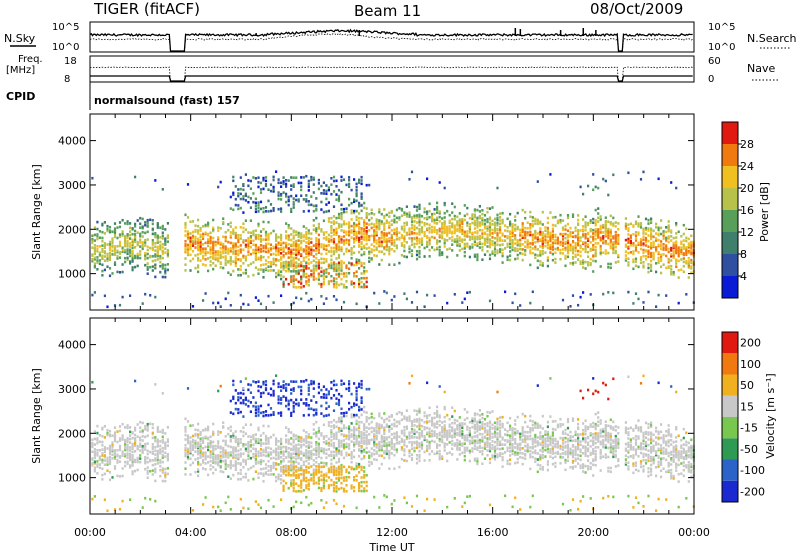 This screenshot has height=554, width=800. I want to click on nsearch-tick-low: 10^0, so click(721, 47).